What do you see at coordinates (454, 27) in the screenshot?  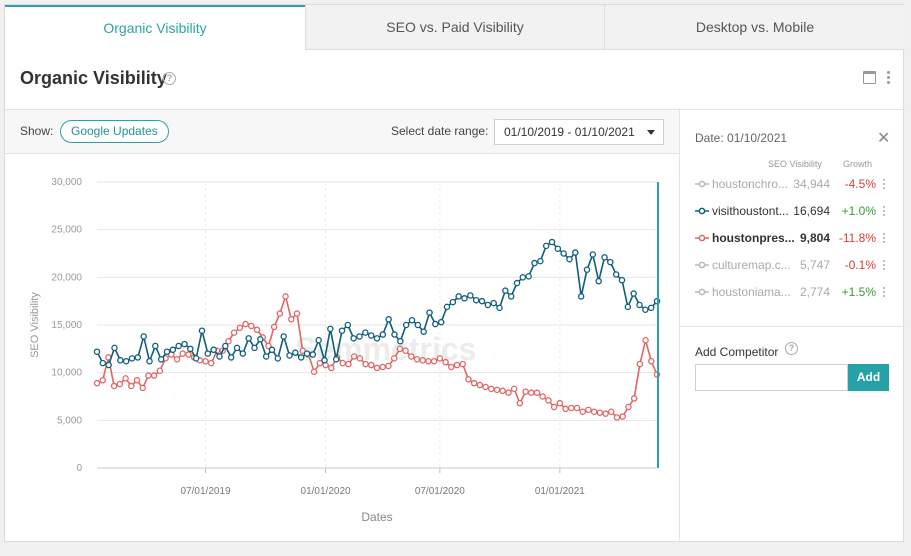 I see `tab-seo-vs-paid: SEO vs. Paid Visibility` at bounding box center [454, 27].